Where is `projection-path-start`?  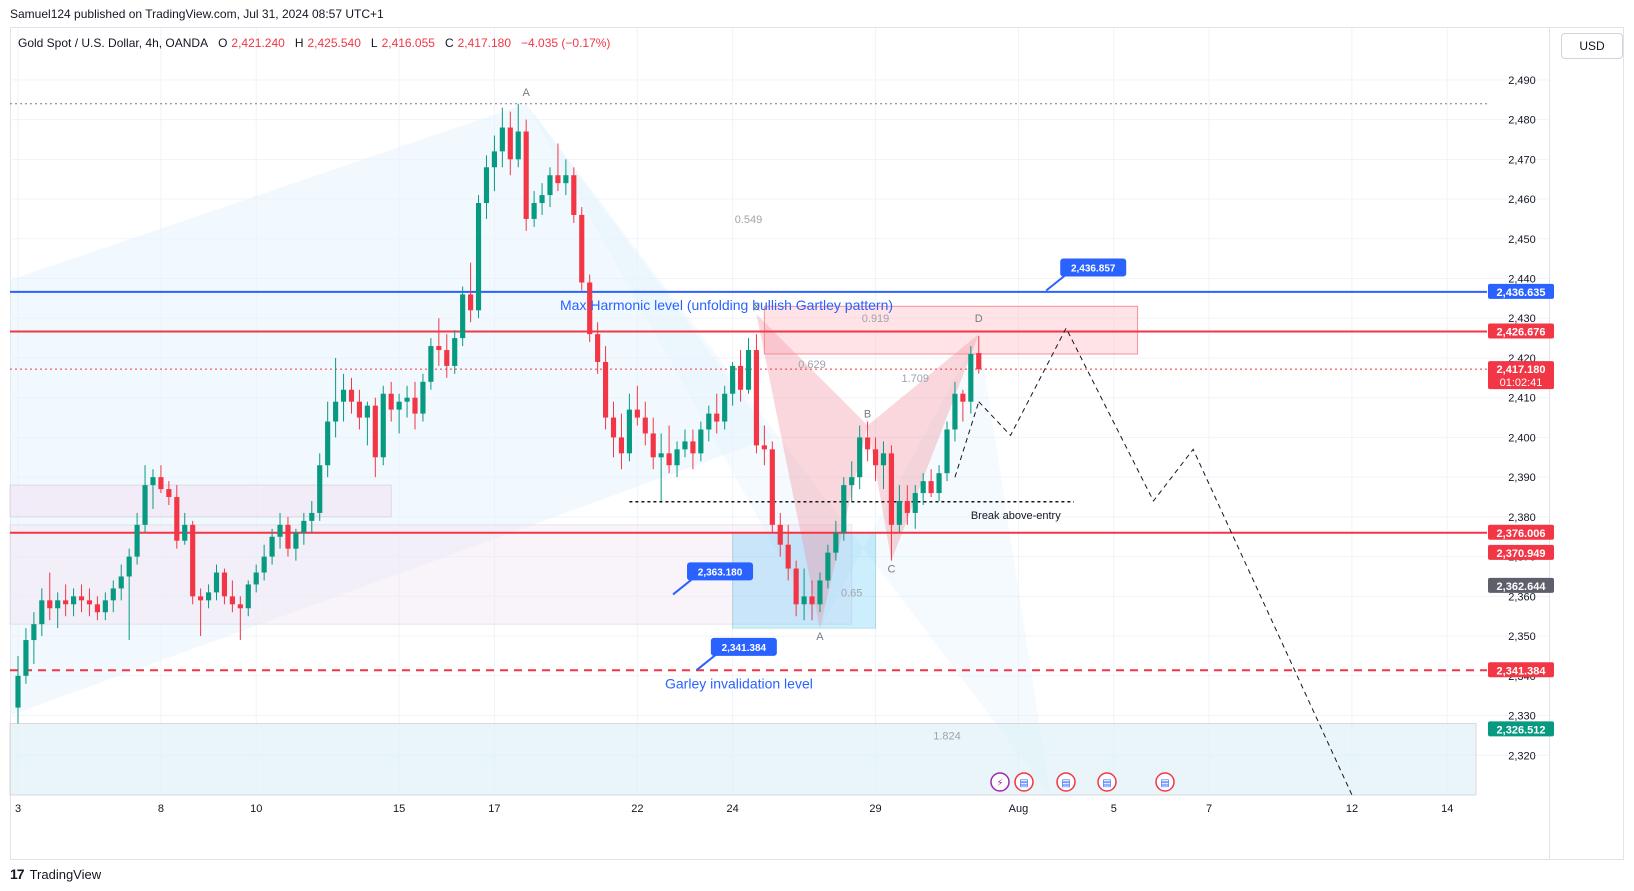 projection-path-start is located at coordinates (967, 439).